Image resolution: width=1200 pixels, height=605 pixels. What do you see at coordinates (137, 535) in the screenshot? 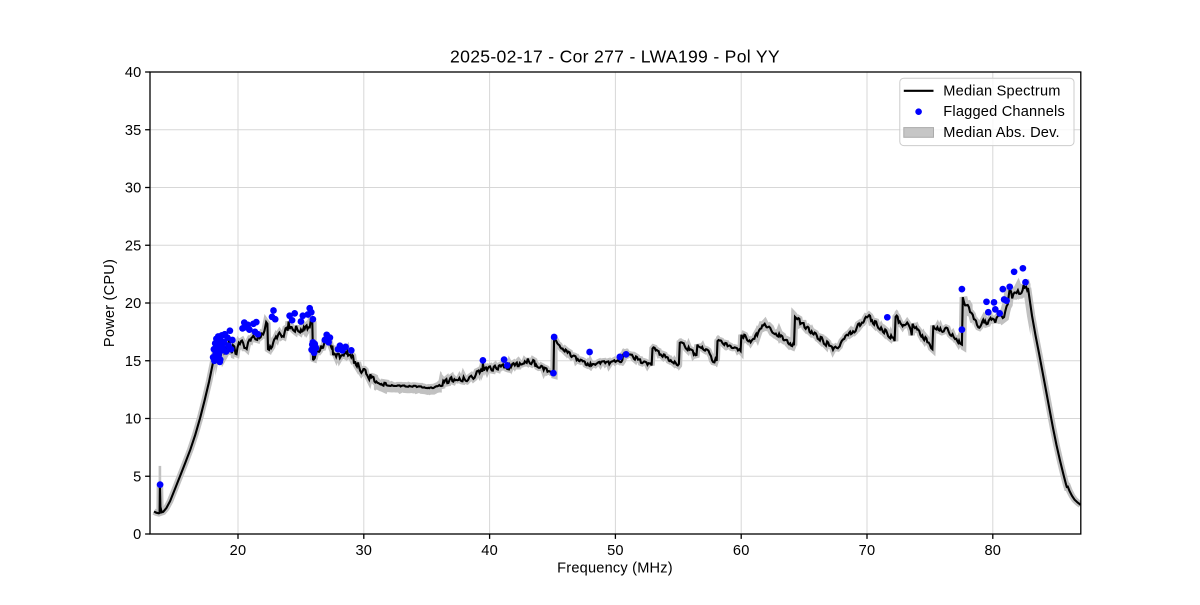
I see `svg-text: 0` at bounding box center [137, 535].